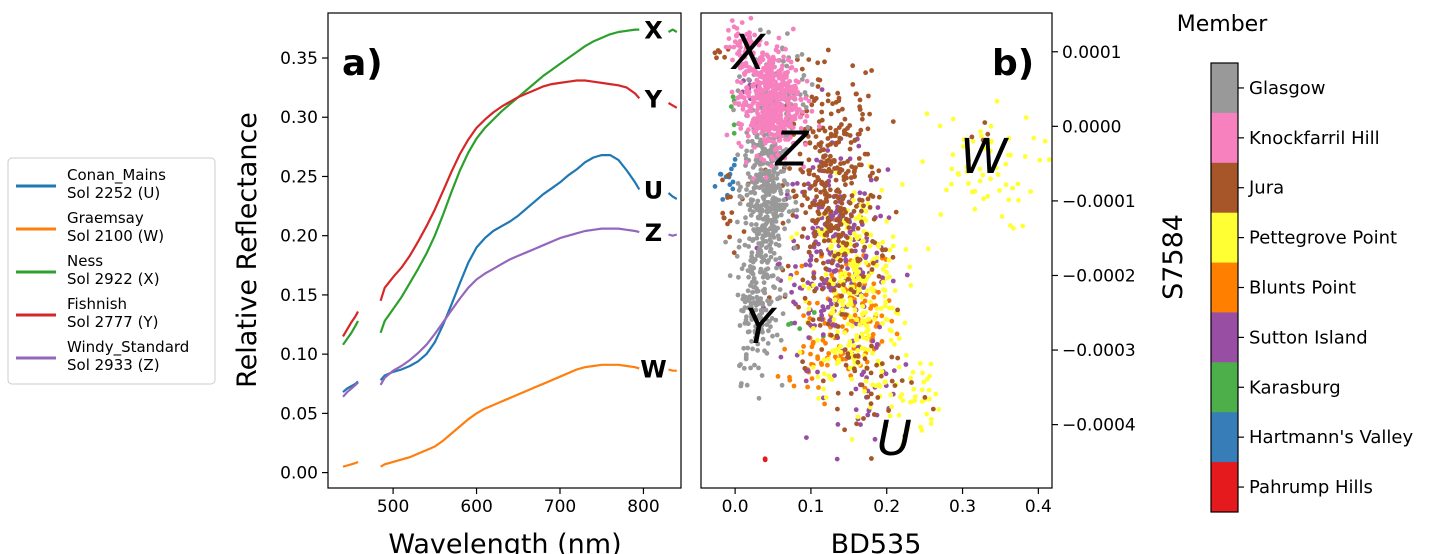  I want to click on colorbar-label: Glasgow, so click(1287, 88).